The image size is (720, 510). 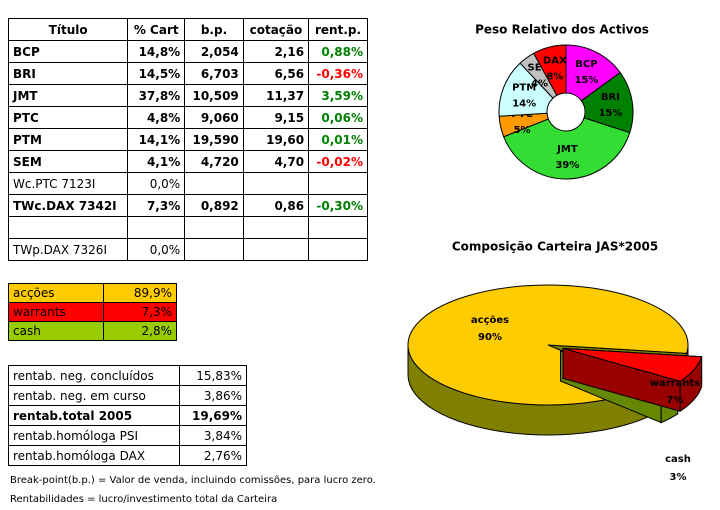 What do you see at coordinates (68, 95) in the screenshot?
I see `cell: JMT` at bounding box center [68, 95].